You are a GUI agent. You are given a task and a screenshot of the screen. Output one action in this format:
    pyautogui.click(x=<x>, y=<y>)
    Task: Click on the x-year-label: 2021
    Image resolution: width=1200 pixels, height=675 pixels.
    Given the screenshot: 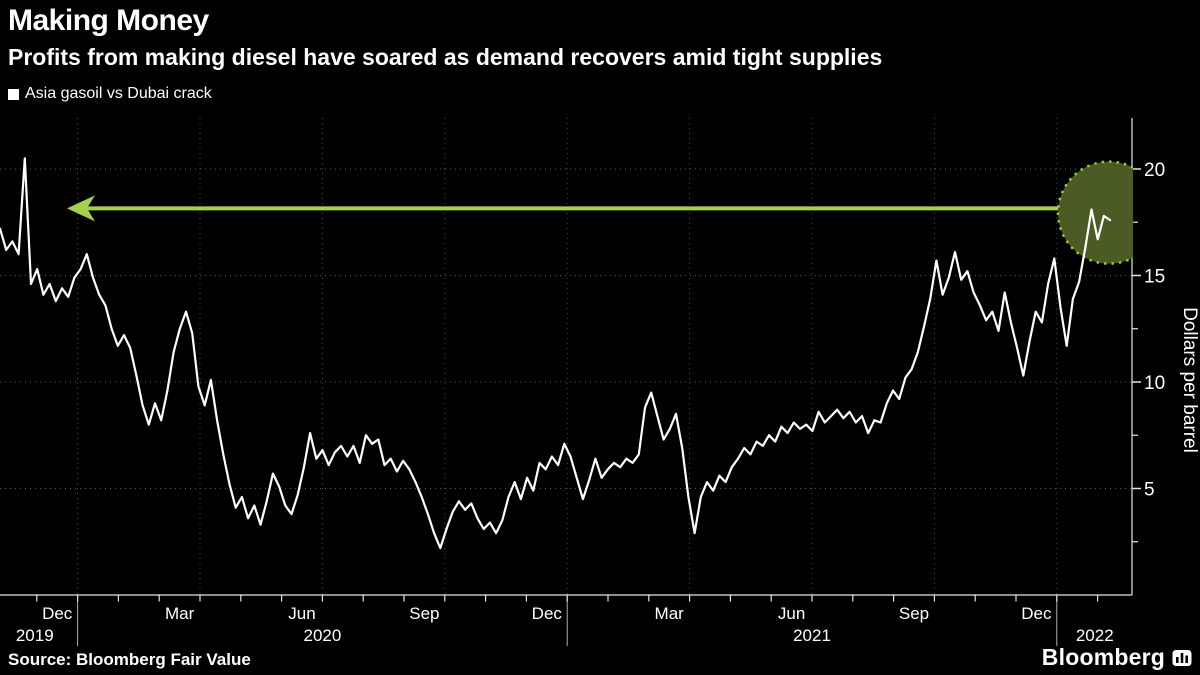 What is the action you would take?
    pyautogui.click(x=812, y=635)
    